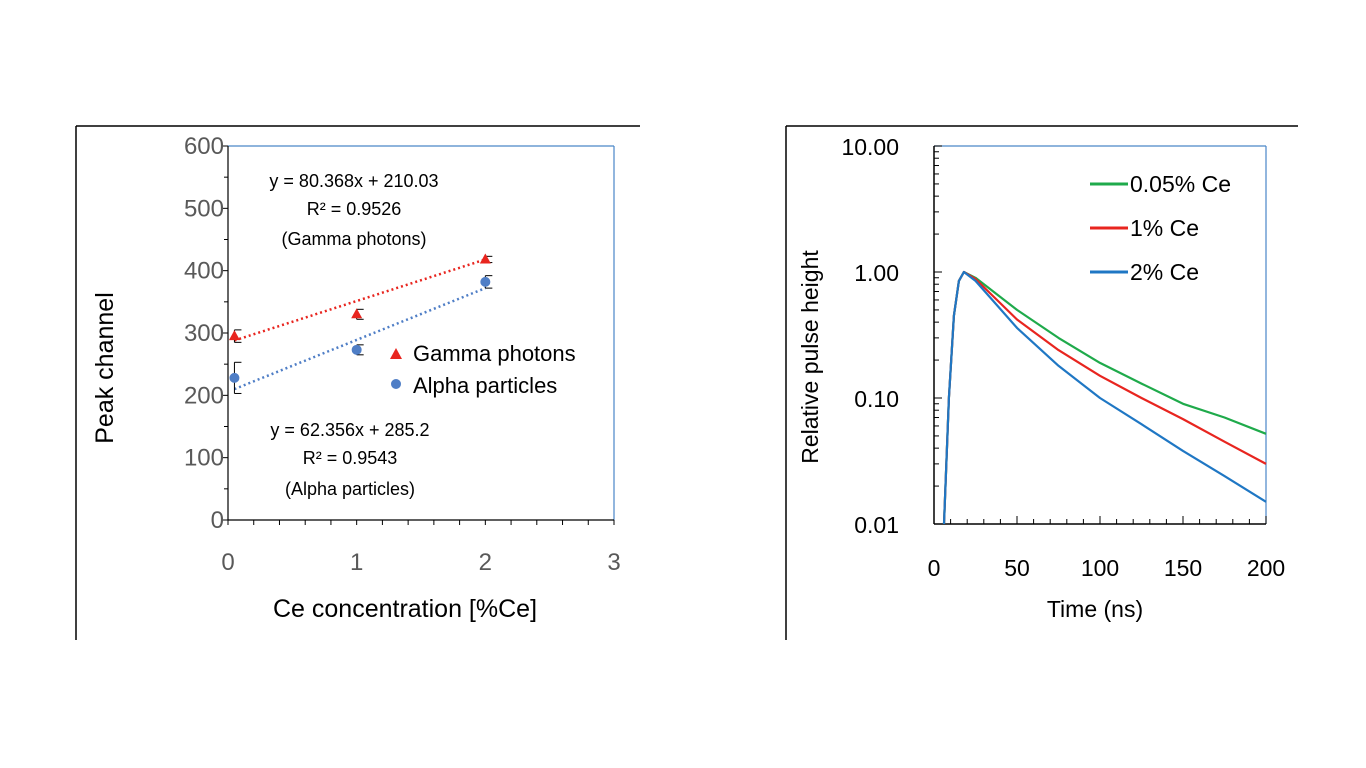 This screenshot has height=768, width=1366. I want to click on y-tick-label: 0.10, so click(876, 399).